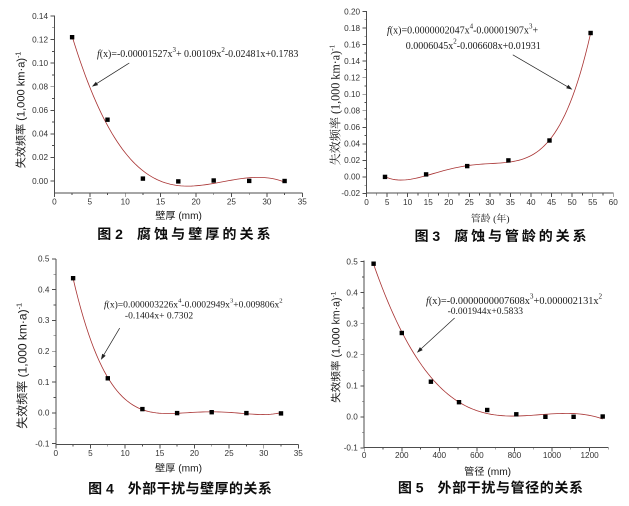 This screenshot has width=629, height=506. Describe the element at coordinates (439, 455) in the screenshot. I see `svg-text: 400` at that location.